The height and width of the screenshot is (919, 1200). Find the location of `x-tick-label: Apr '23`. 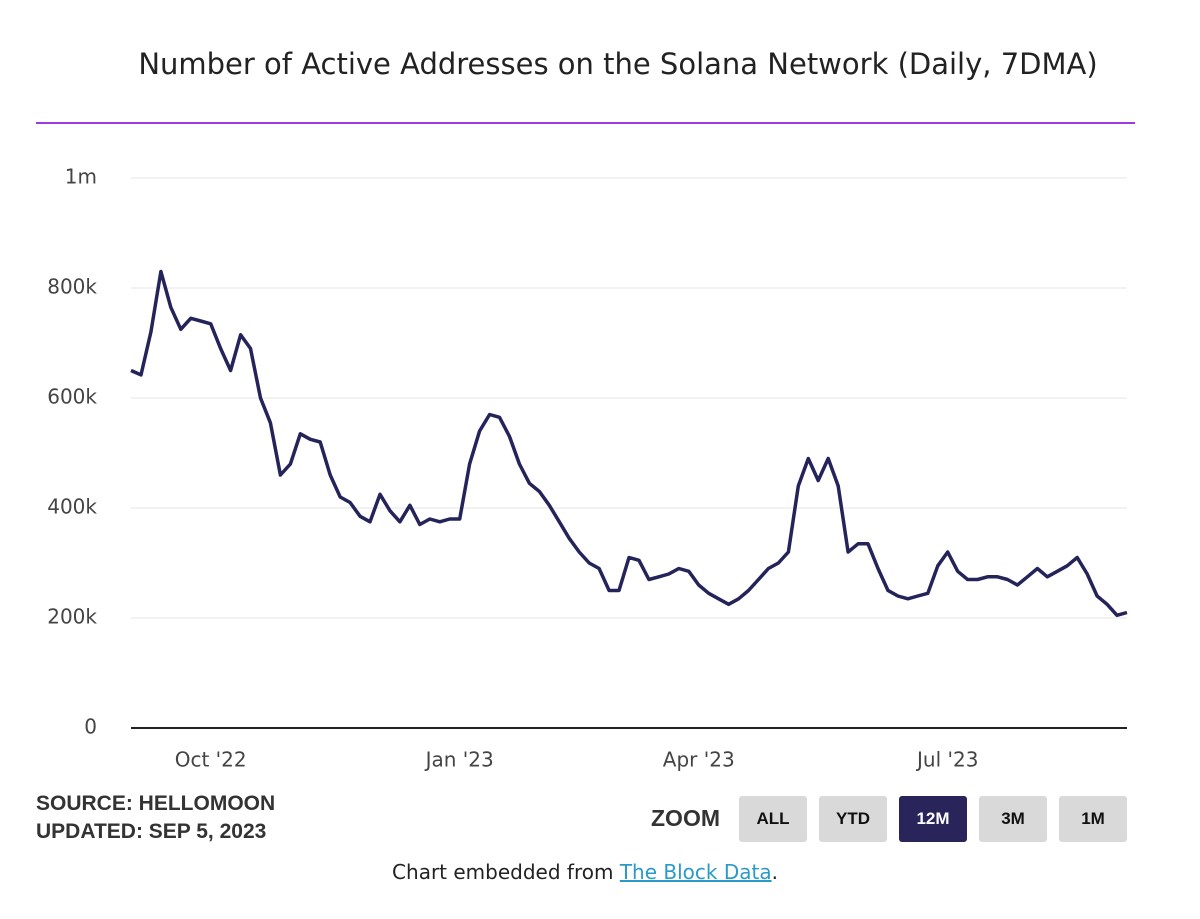

x-tick-label: Apr '23 is located at coordinates (699, 760).